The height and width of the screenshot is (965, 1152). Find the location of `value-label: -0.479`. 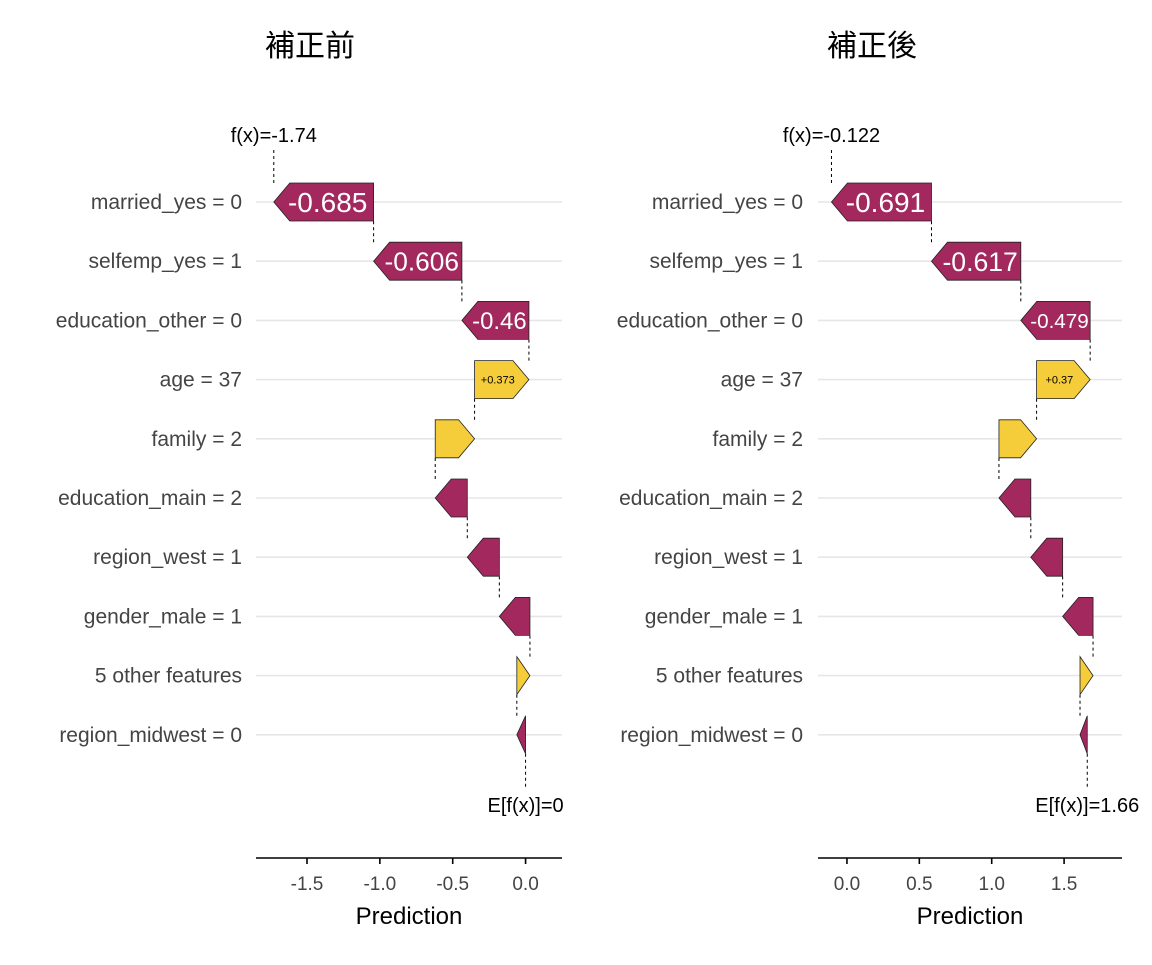

value-label: -0.479 is located at coordinates (1059, 321).